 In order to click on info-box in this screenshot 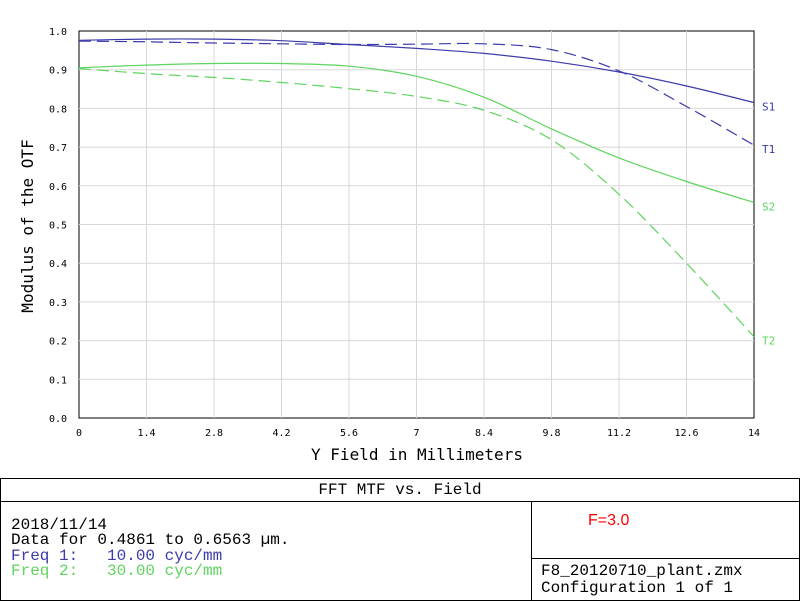, I will do `click(266, 551)`.